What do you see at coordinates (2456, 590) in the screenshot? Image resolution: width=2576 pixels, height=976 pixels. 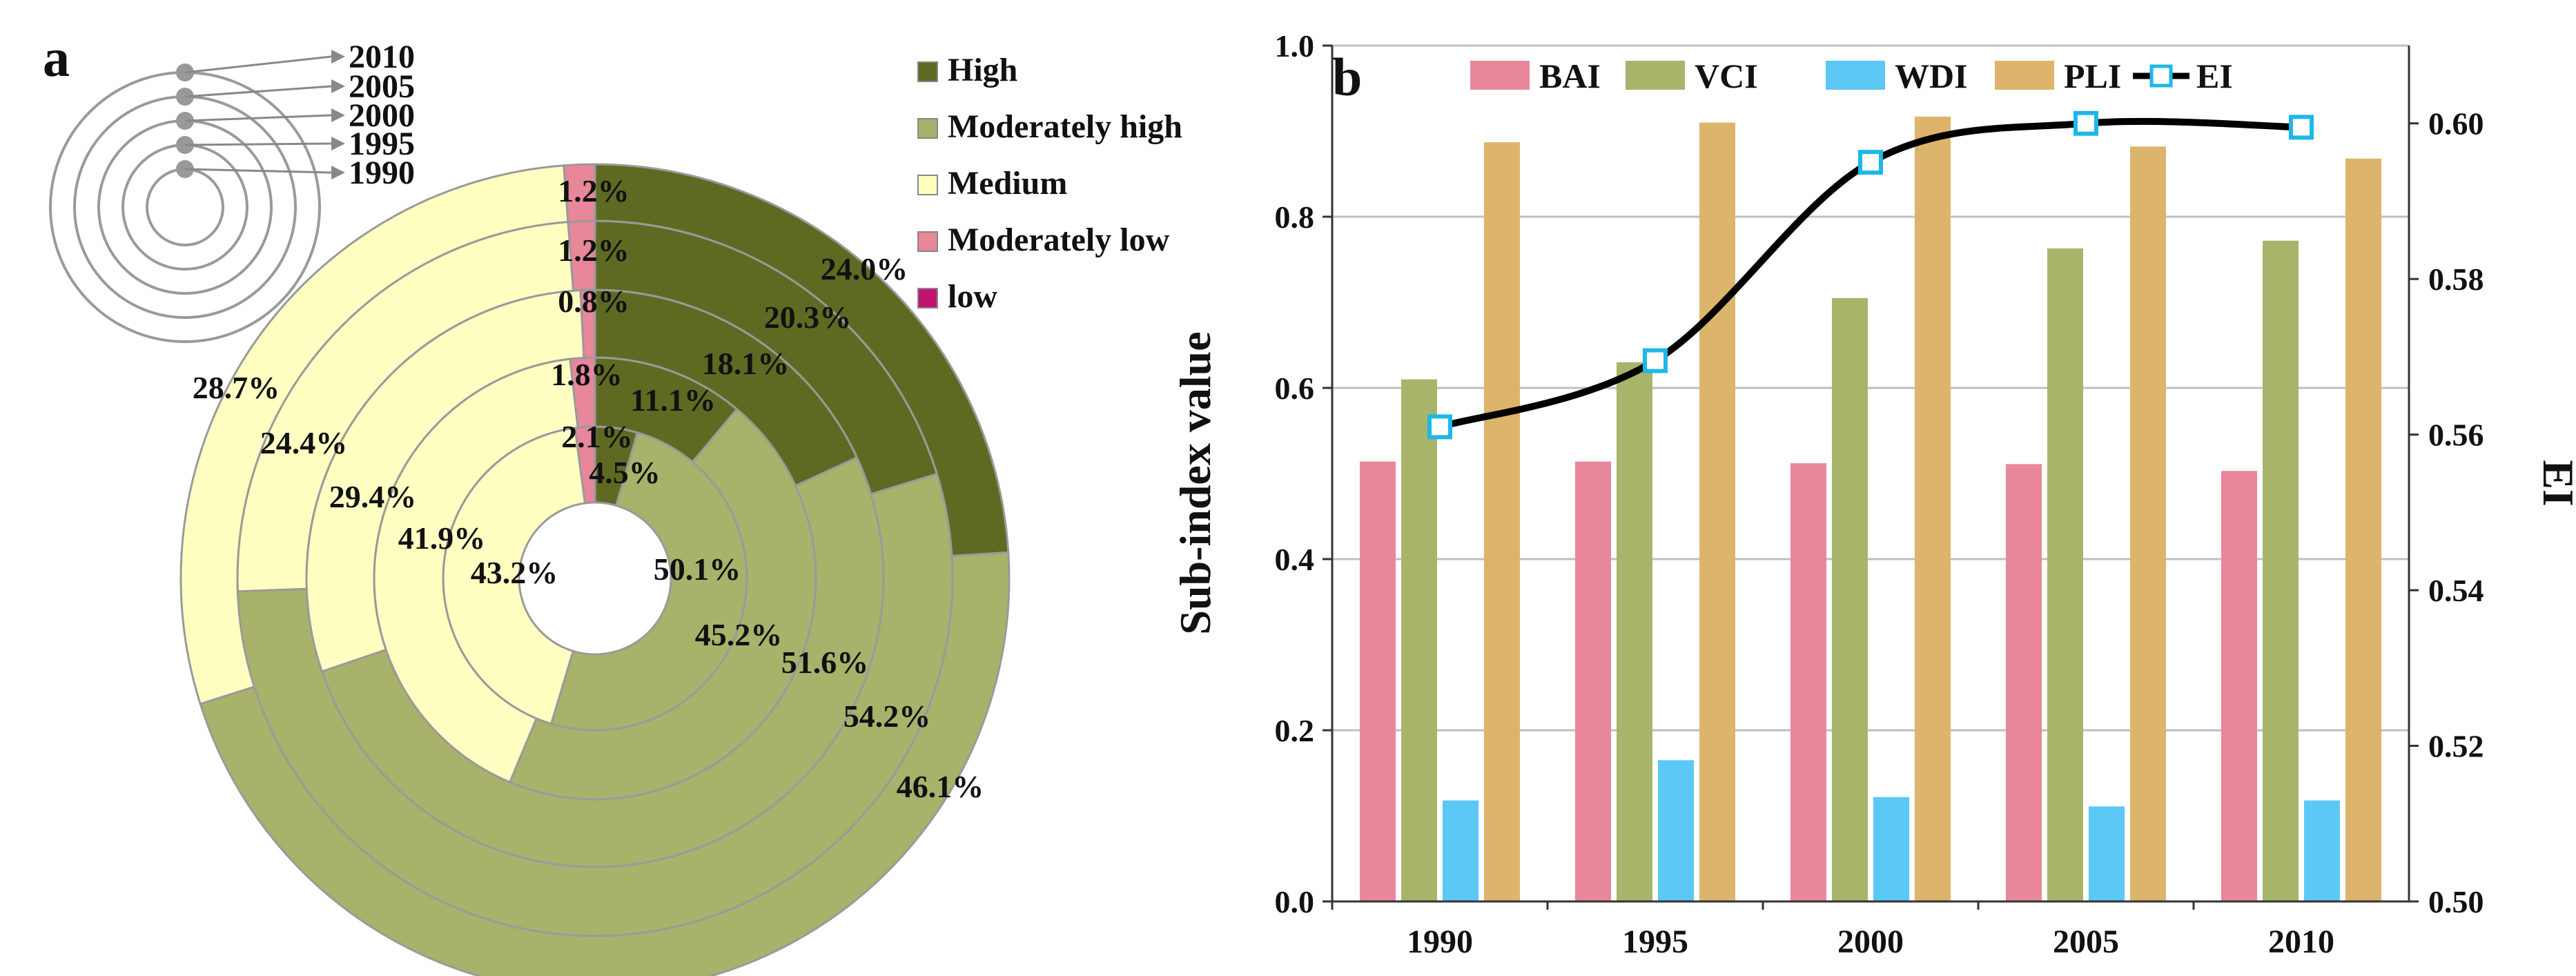 I see `y2-tick-label: 0.54` at bounding box center [2456, 590].